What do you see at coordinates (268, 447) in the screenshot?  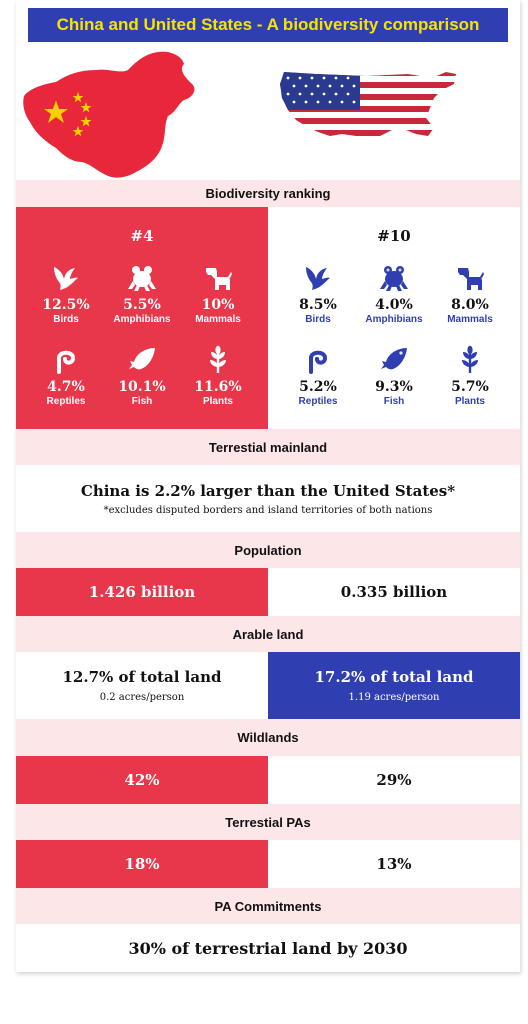 I see `section-terrestrial-mainland: Terrestial mainland` at bounding box center [268, 447].